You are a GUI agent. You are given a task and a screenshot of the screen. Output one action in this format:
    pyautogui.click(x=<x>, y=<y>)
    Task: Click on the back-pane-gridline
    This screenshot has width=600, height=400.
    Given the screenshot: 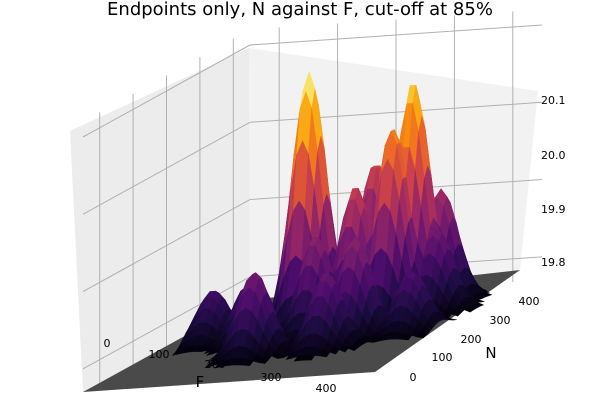 What is the action you would take?
    pyautogui.click(x=396, y=35)
    